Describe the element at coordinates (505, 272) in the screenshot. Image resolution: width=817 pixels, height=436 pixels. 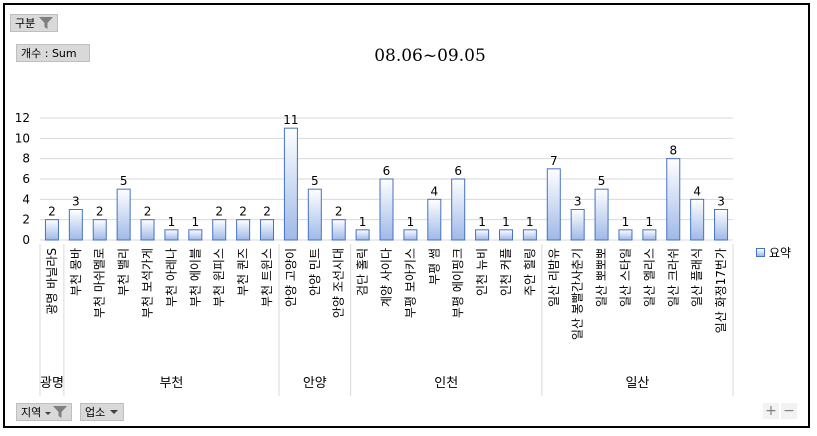
I see `x-tick-label: 인천 커플` at that location.